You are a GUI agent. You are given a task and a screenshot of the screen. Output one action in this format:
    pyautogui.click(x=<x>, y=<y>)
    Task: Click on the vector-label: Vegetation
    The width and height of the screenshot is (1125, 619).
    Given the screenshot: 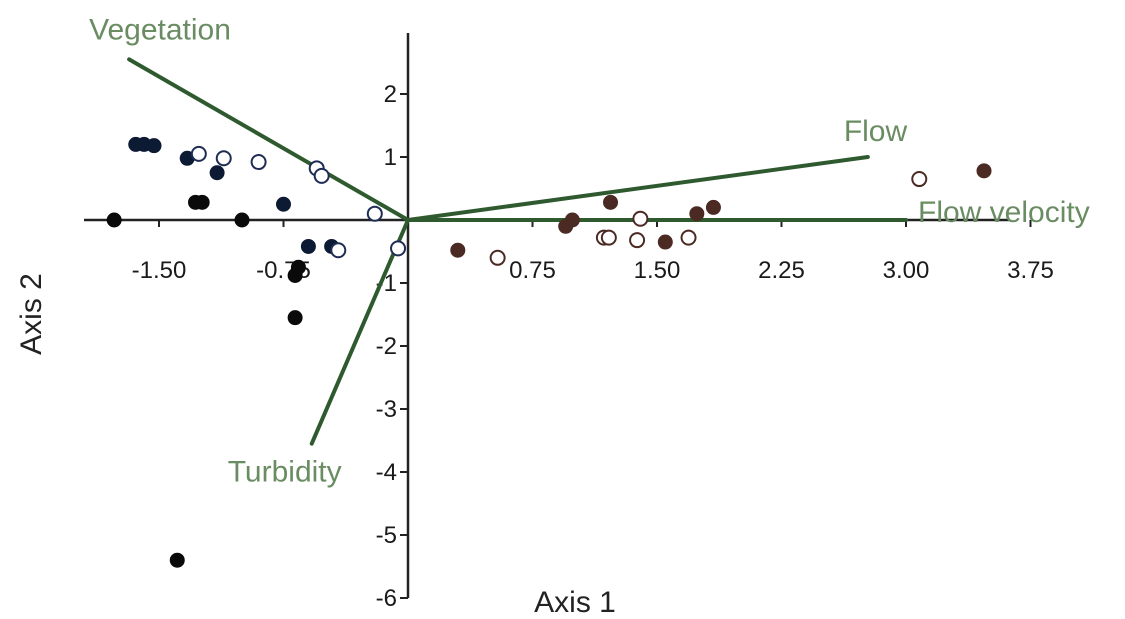 What is the action you would take?
    pyautogui.click(x=160, y=29)
    